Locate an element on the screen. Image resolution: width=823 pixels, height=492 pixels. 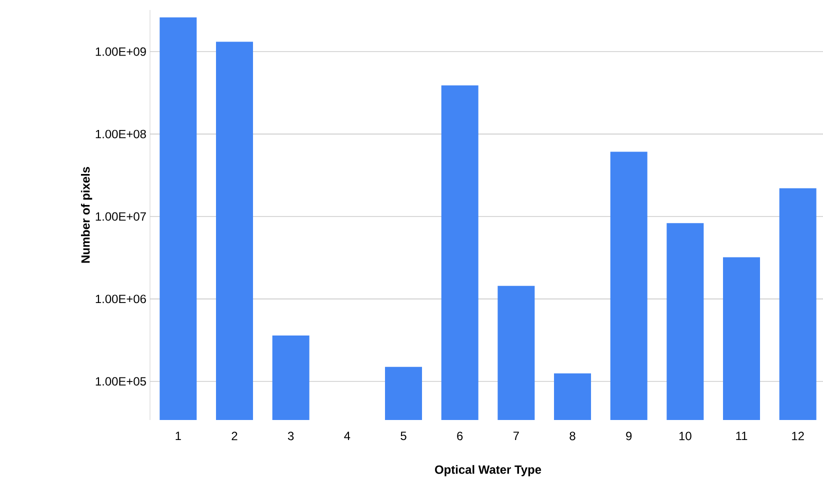
x-tick-label: 8 is located at coordinates (573, 436).